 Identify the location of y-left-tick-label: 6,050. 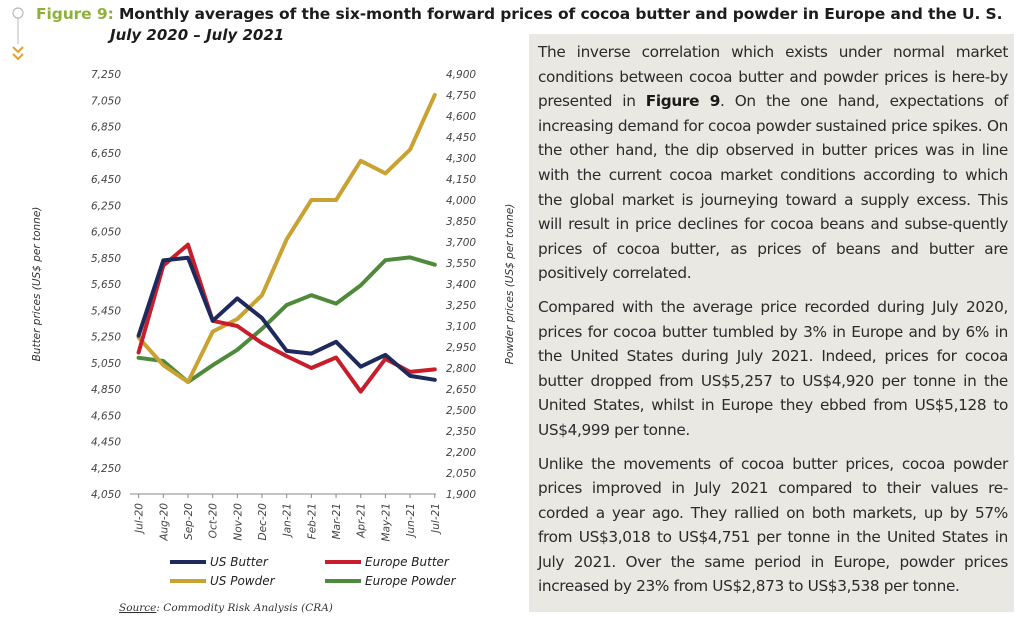
(106, 233).